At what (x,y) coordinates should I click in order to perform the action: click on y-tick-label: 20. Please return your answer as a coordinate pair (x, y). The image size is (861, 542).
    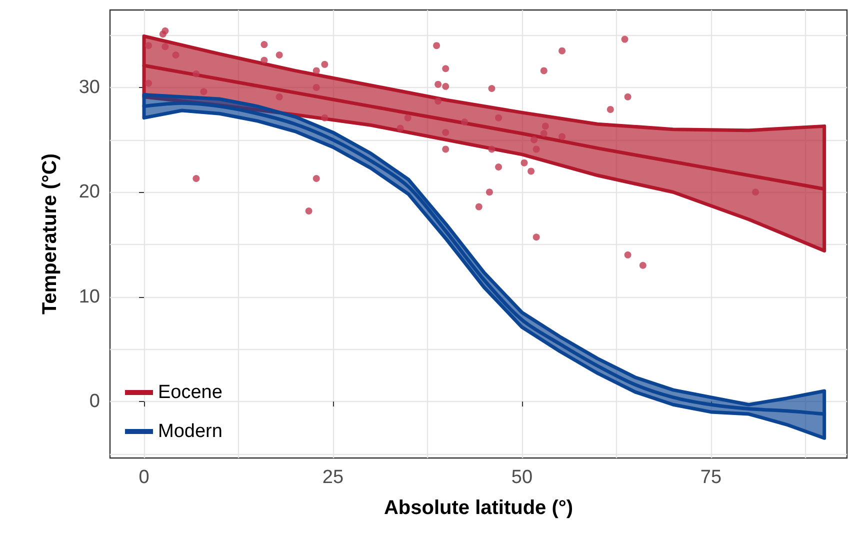
    Looking at the image, I should click on (89, 192).